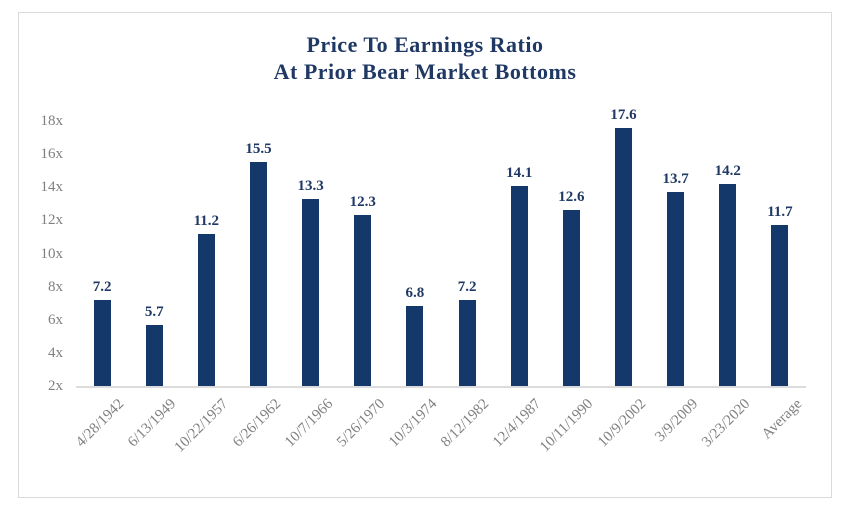 This screenshot has width=856, height=527. Describe the element at coordinates (55, 352) in the screenshot. I see `y-axis-tick-label: 4x` at that location.